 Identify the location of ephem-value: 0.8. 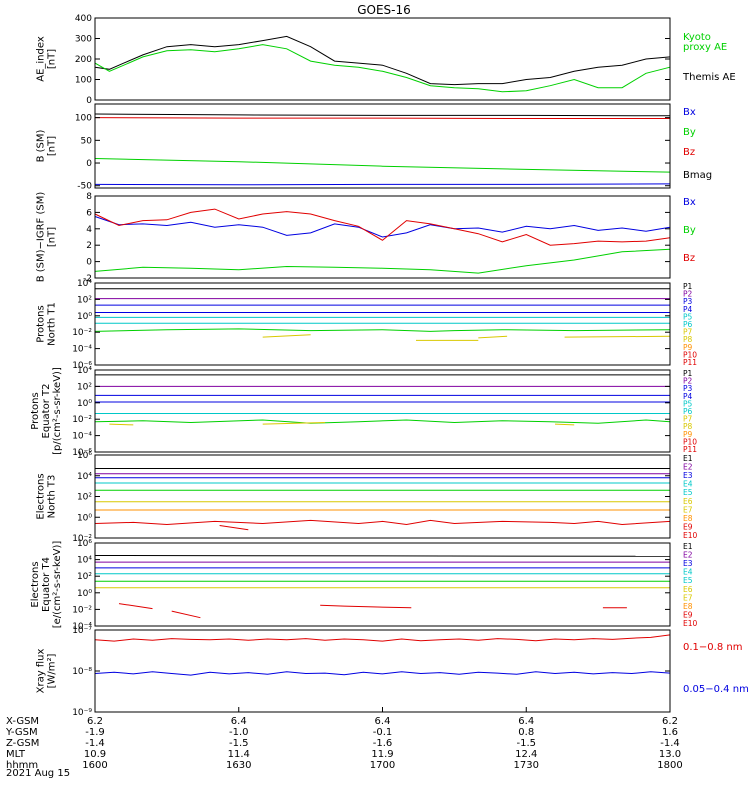
(526, 732).